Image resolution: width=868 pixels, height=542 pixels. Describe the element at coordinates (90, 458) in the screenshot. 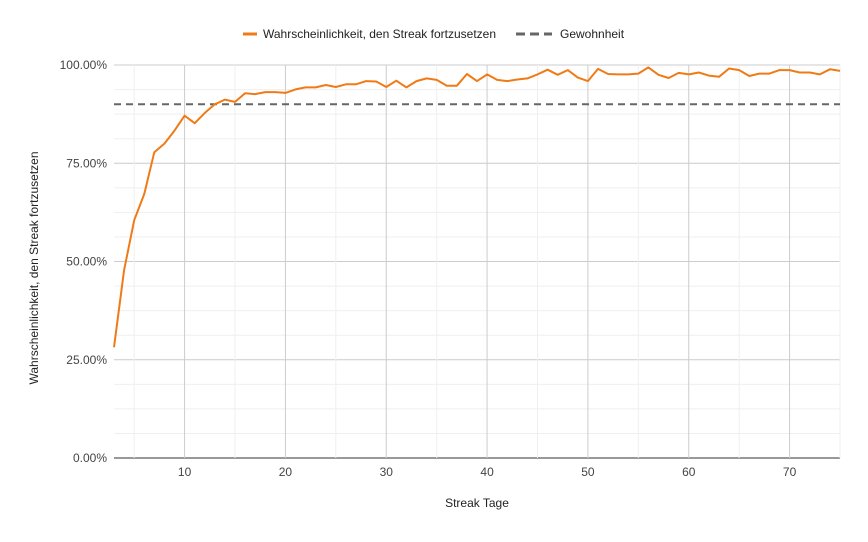

I see `y-tick-label: 0.00%` at that location.